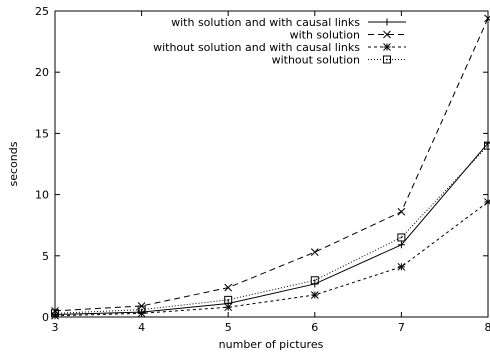  I want to click on x-tick-label: 8, so click(487, 327).